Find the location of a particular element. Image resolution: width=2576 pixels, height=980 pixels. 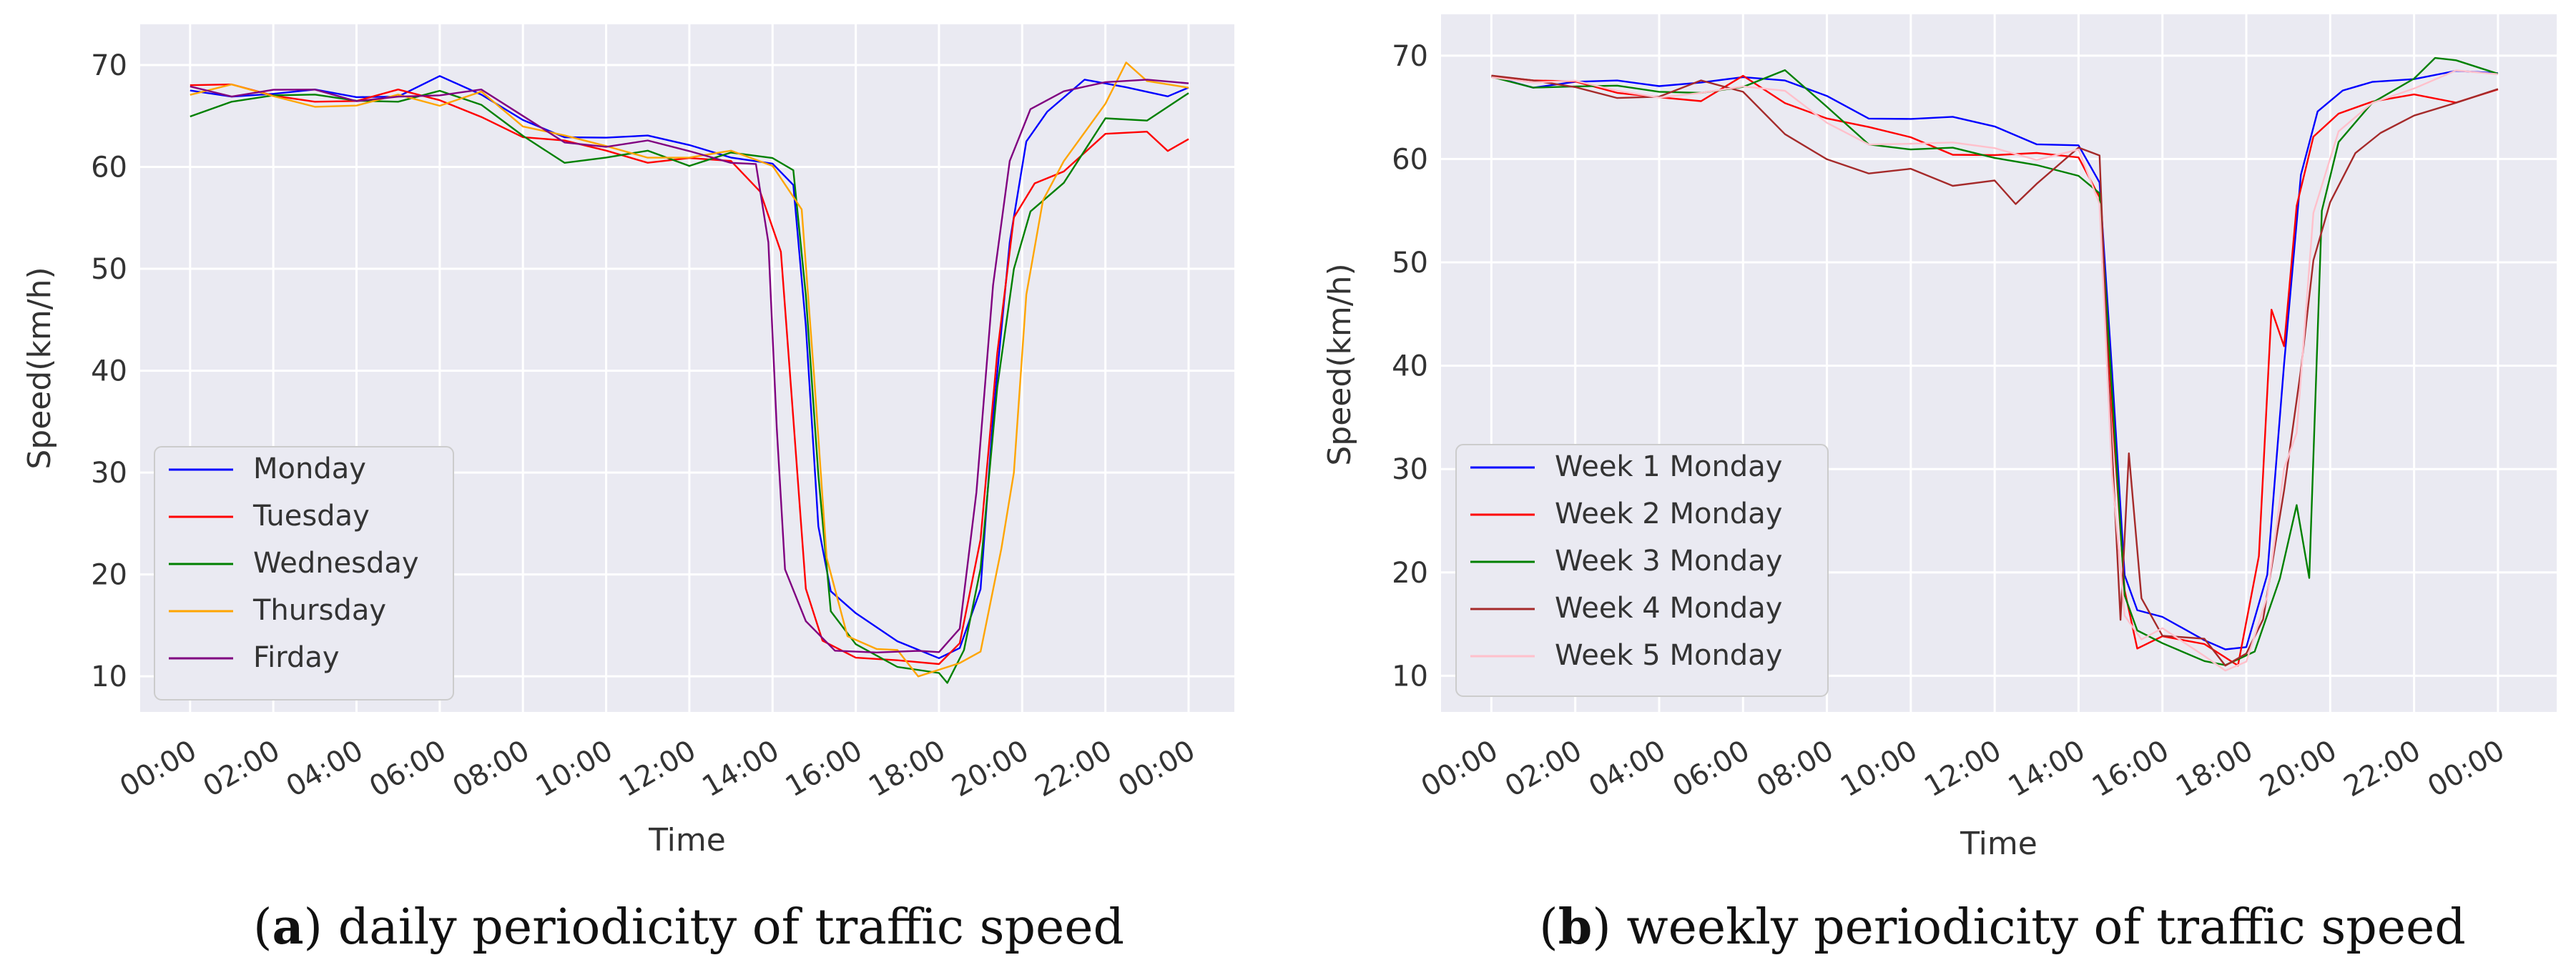

y-tick-b-30: 30 is located at coordinates (1410, 469).